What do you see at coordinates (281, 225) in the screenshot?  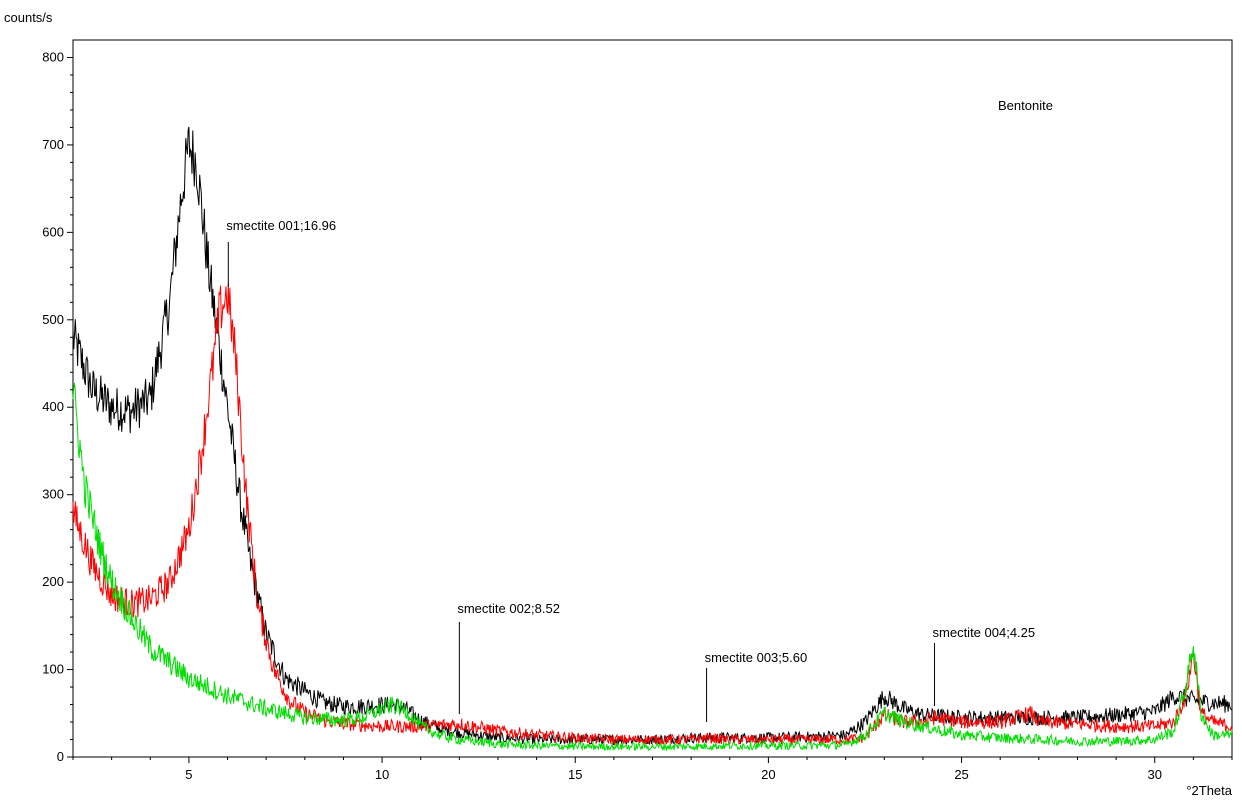 I see `annotation-label: smectite 001;16.96` at bounding box center [281, 225].